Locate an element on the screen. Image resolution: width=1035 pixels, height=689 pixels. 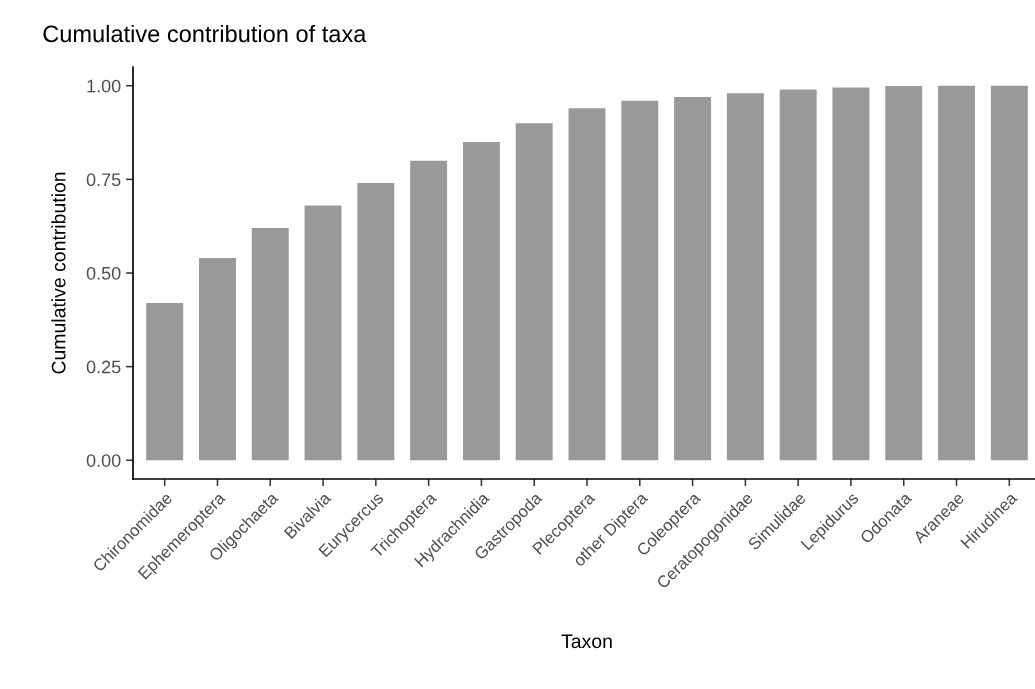
y-axis-title: Cumulative contribution is located at coordinates (58, 273).